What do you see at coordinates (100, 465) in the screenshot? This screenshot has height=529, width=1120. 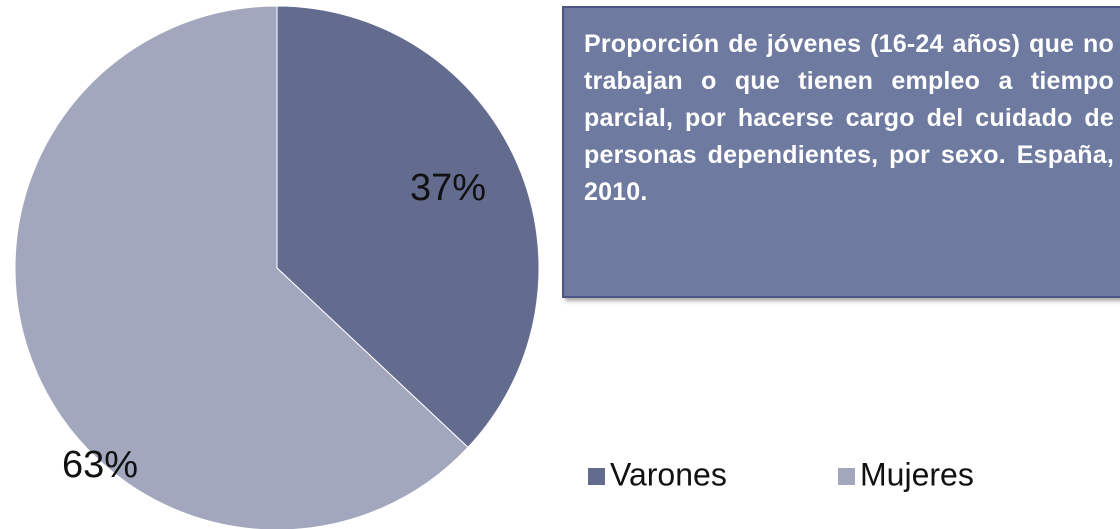 I see `data-label: 63%` at bounding box center [100, 465].